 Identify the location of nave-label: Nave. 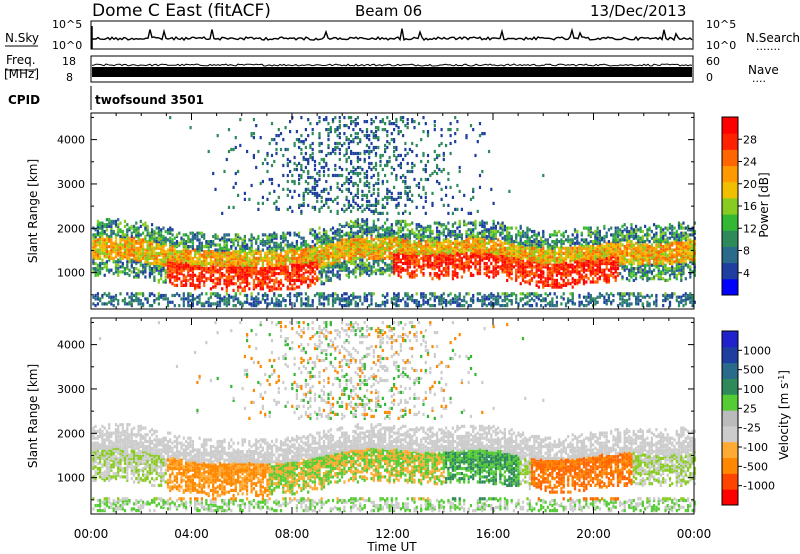
(763, 70).